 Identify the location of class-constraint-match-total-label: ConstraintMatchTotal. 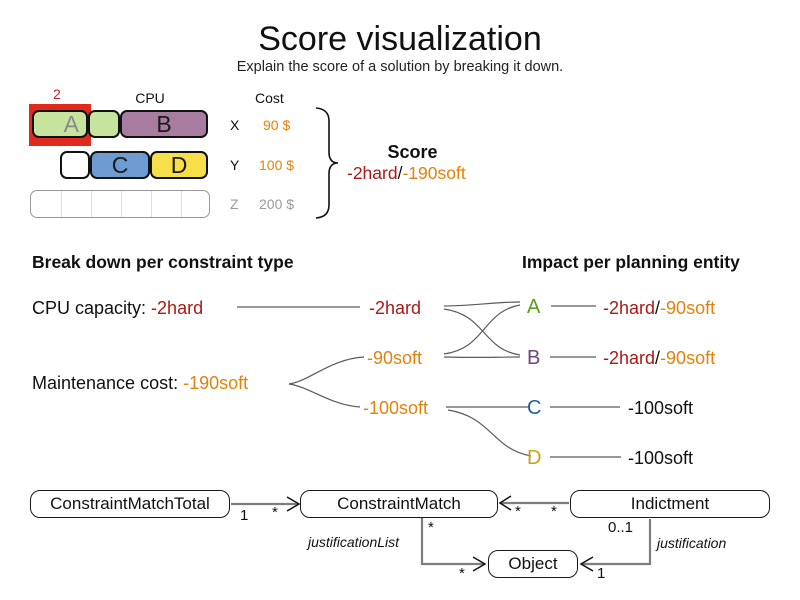
(130, 503).